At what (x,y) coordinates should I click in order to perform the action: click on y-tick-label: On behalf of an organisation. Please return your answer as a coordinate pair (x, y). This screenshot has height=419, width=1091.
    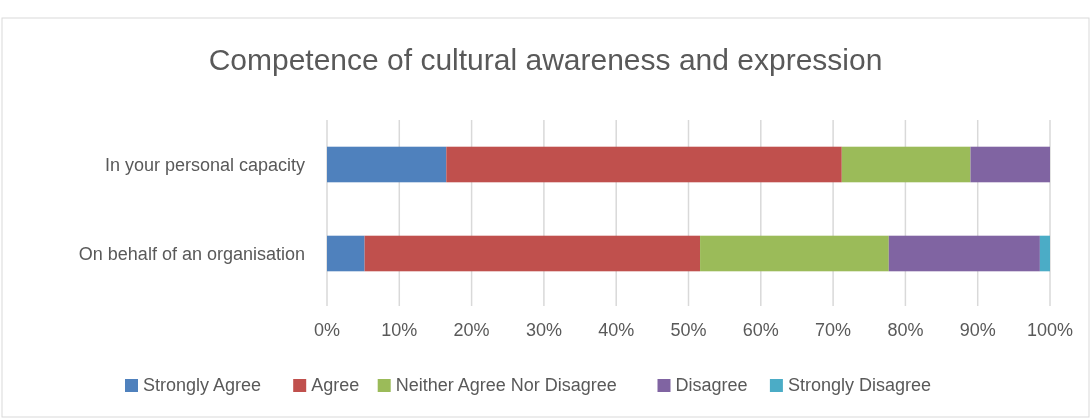
    Looking at the image, I should click on (191, 253).